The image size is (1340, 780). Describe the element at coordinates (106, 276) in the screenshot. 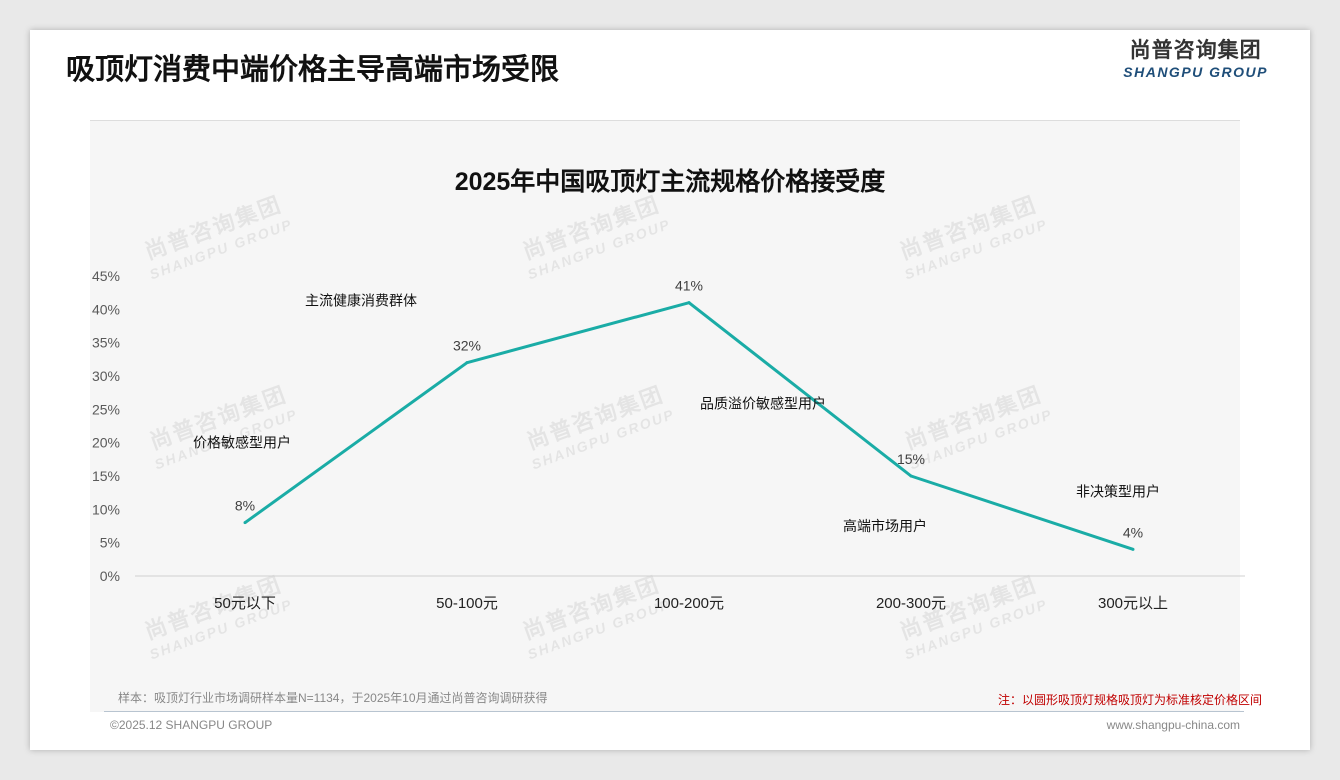

I see `y-tick-label: 45%` at that location.